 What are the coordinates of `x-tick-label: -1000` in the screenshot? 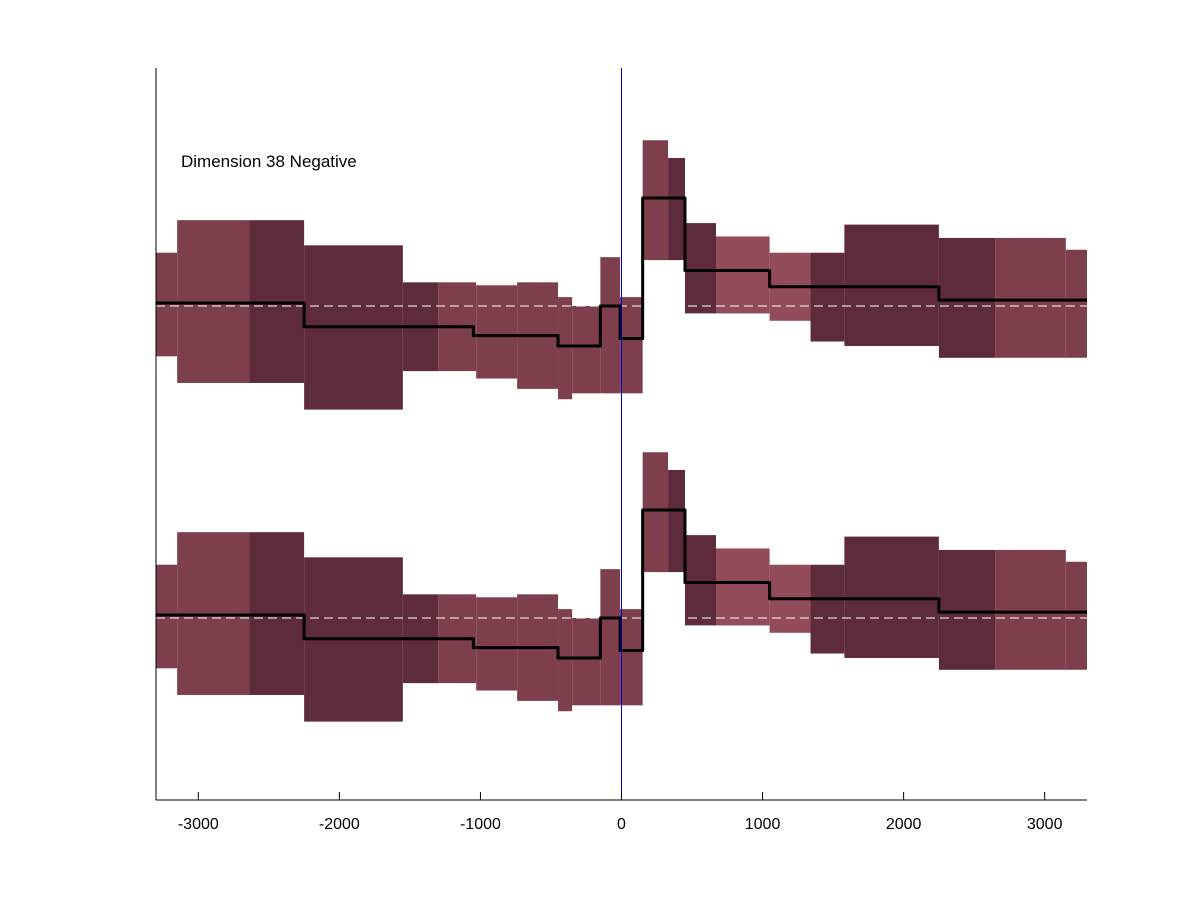 It's located at (480, 824).